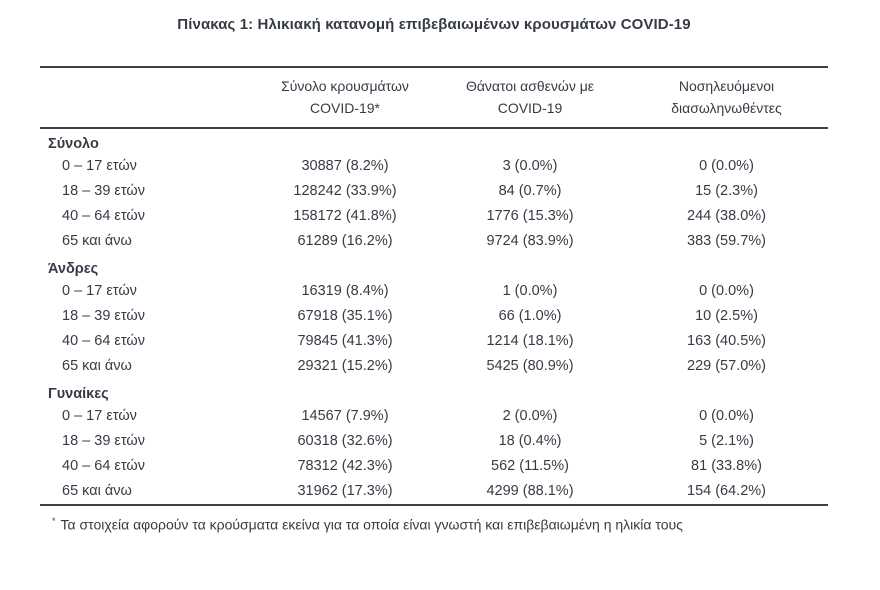 The image size is (880, 590). I want to click on footnote-marker: *, so click(54, 521).